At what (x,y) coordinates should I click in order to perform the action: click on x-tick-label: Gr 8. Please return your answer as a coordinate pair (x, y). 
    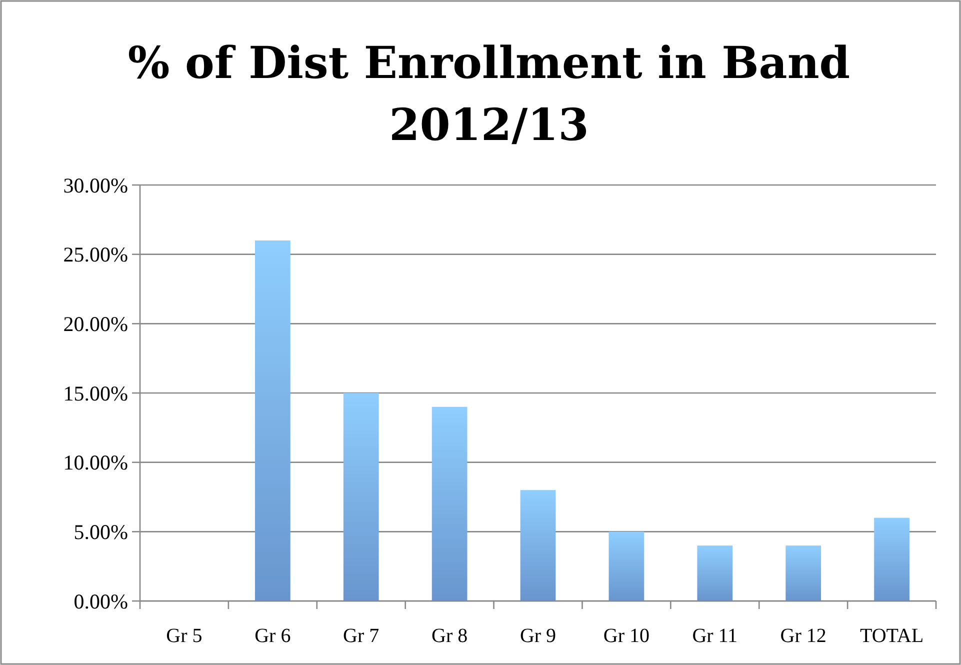
    Looking at the image, I should click on (450, 636).